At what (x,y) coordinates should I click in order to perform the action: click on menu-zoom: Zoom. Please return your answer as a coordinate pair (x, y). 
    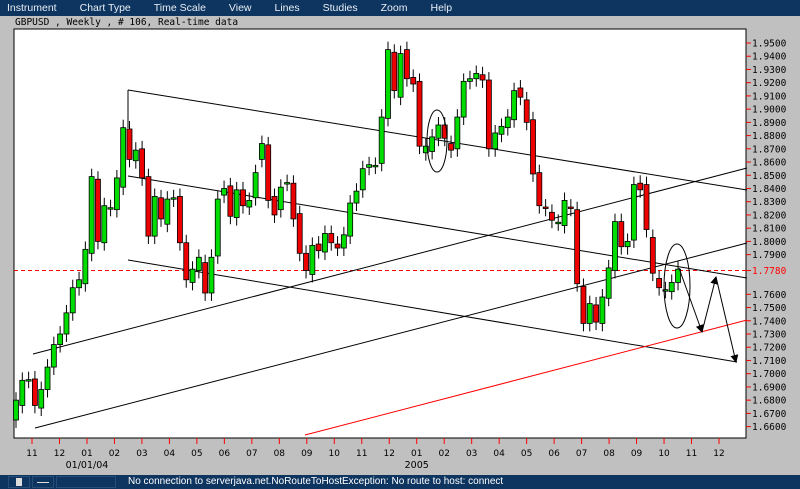
    Looking at the image, I should click on (394, 8).